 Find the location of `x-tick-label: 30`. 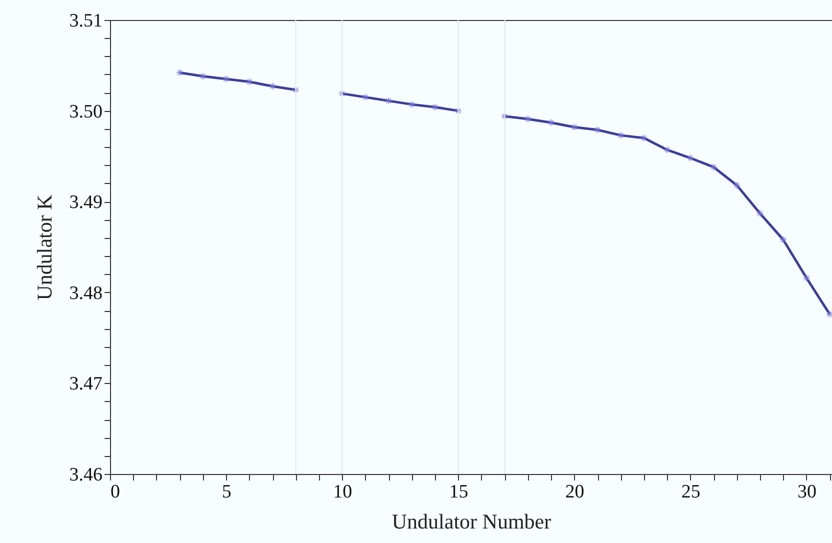

x-tick-label: 30 is located at coordinates (806, 492).